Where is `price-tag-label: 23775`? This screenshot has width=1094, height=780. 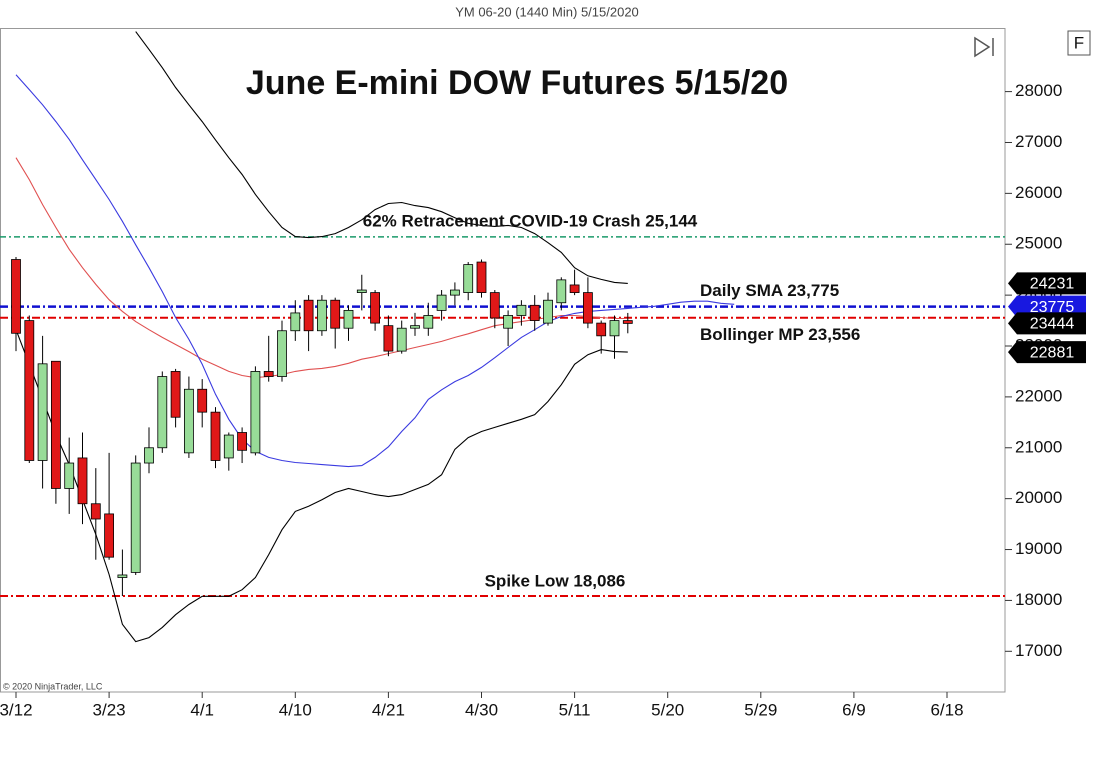
price-tag-label: 23775 is located at coordinates (1052, 307).